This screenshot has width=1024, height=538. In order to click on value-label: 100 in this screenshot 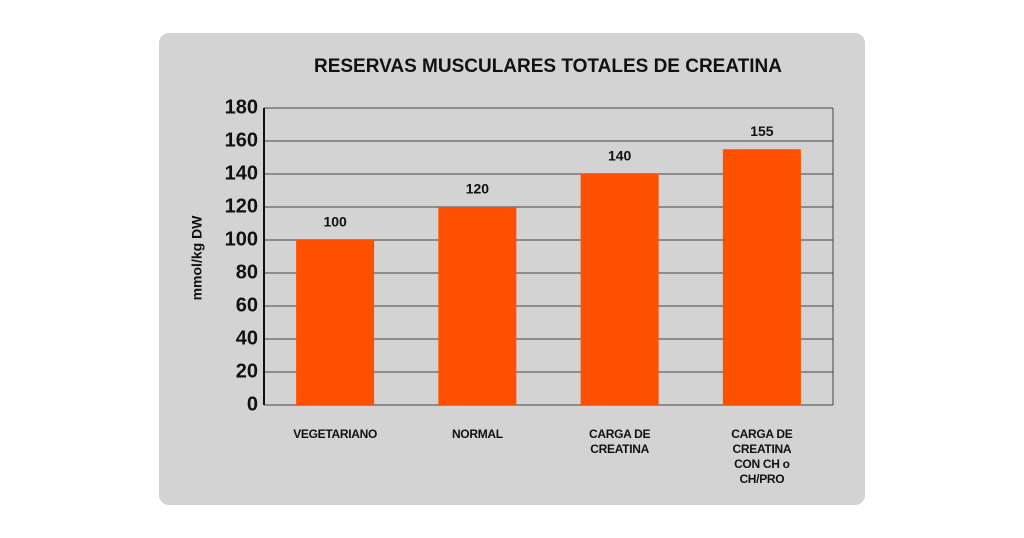, I will do `click(335, 222)`.